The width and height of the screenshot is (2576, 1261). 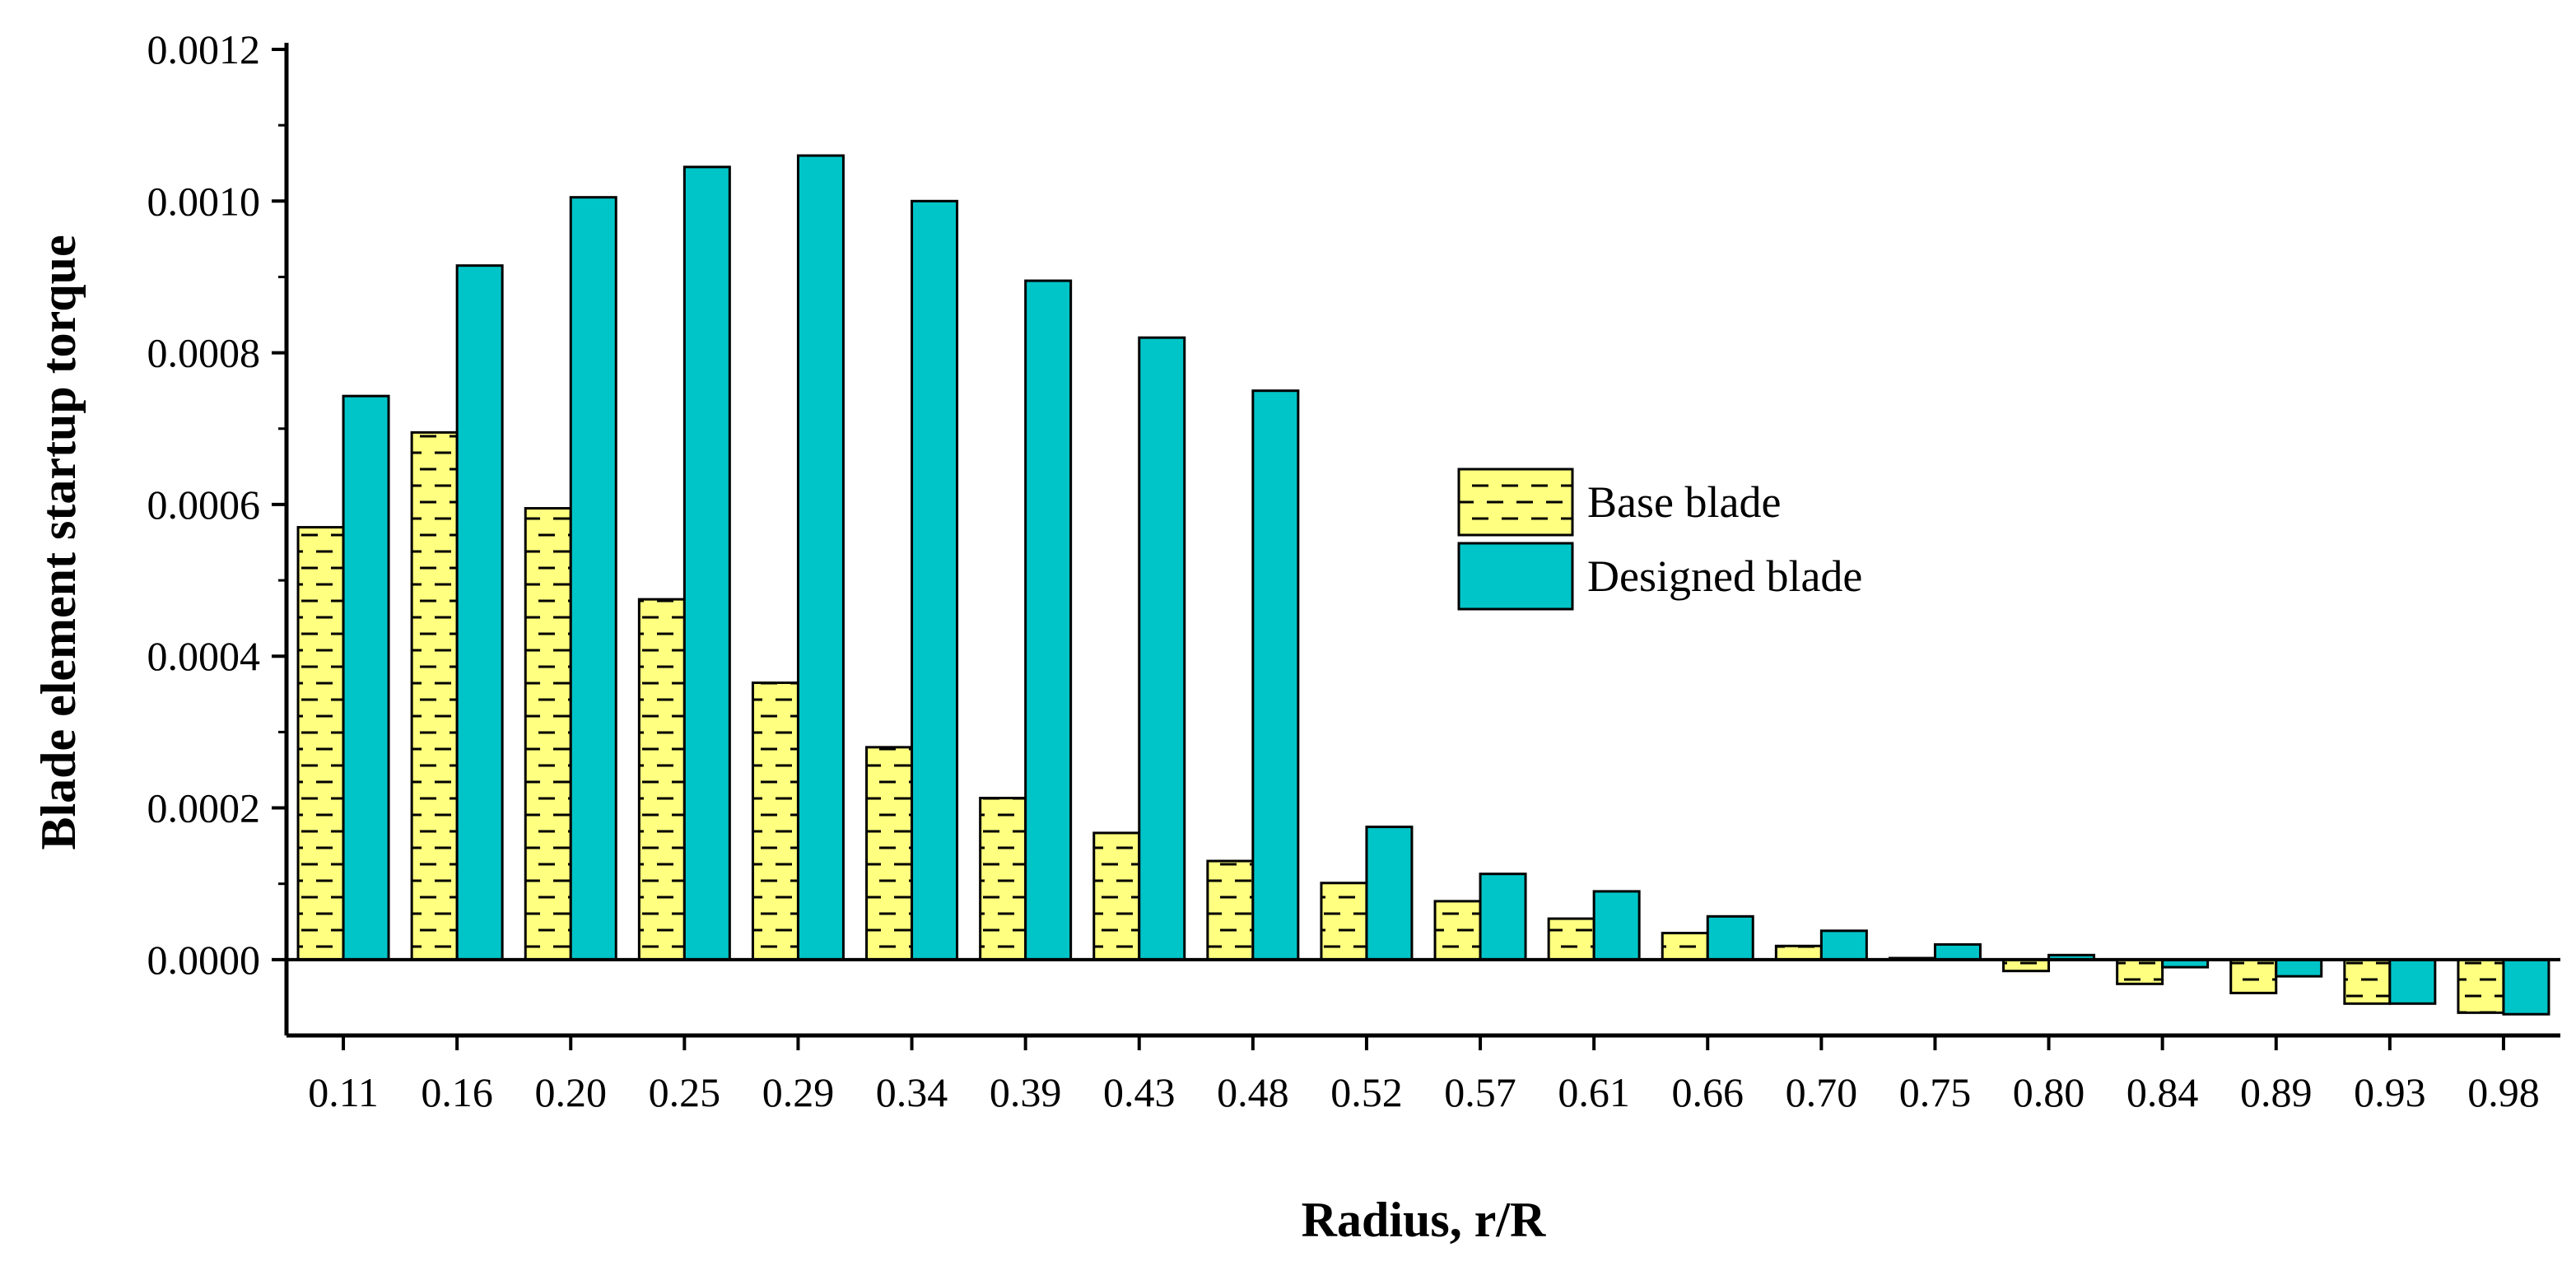 What do you see at coordinates (1048, 620) in the screenshot?
I see `bar-designed-blade-0.39` at bounding box center [1048, 620].